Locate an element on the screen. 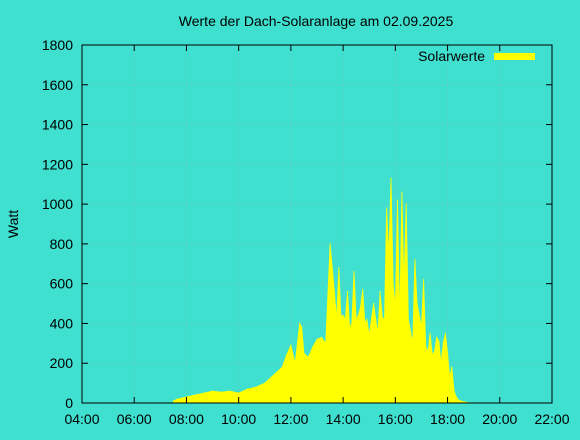  x-tick-label: 22:00 is located at coordinates (551, 419).